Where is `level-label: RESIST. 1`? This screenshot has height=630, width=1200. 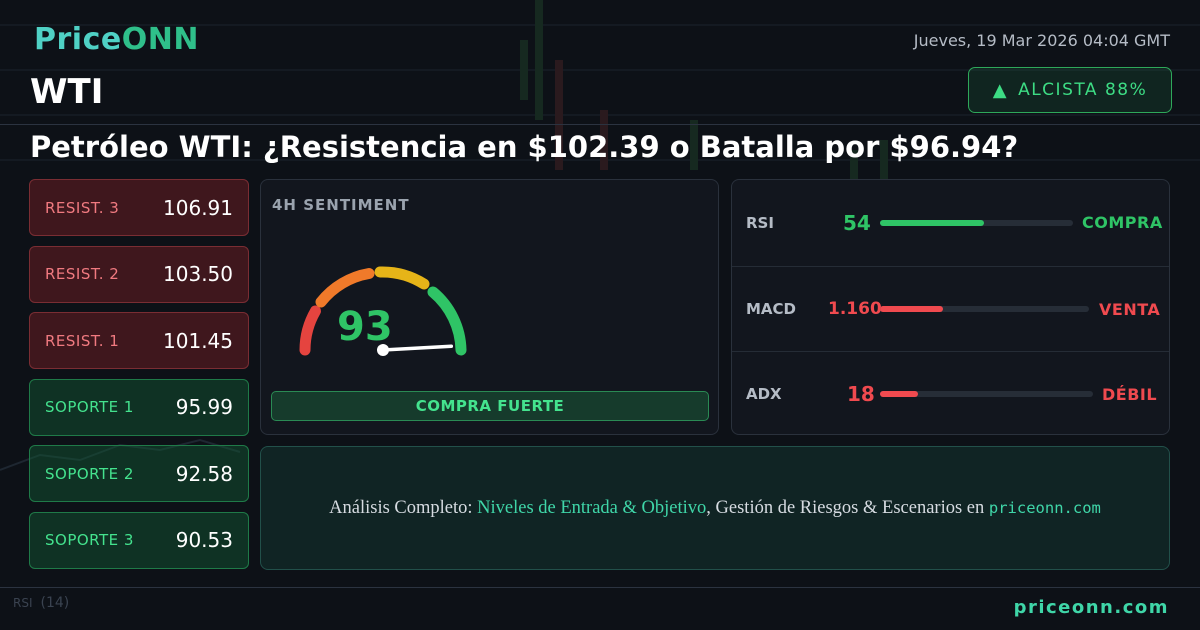 level-label: RESIST. 1 is located at coordinates (82, 340).